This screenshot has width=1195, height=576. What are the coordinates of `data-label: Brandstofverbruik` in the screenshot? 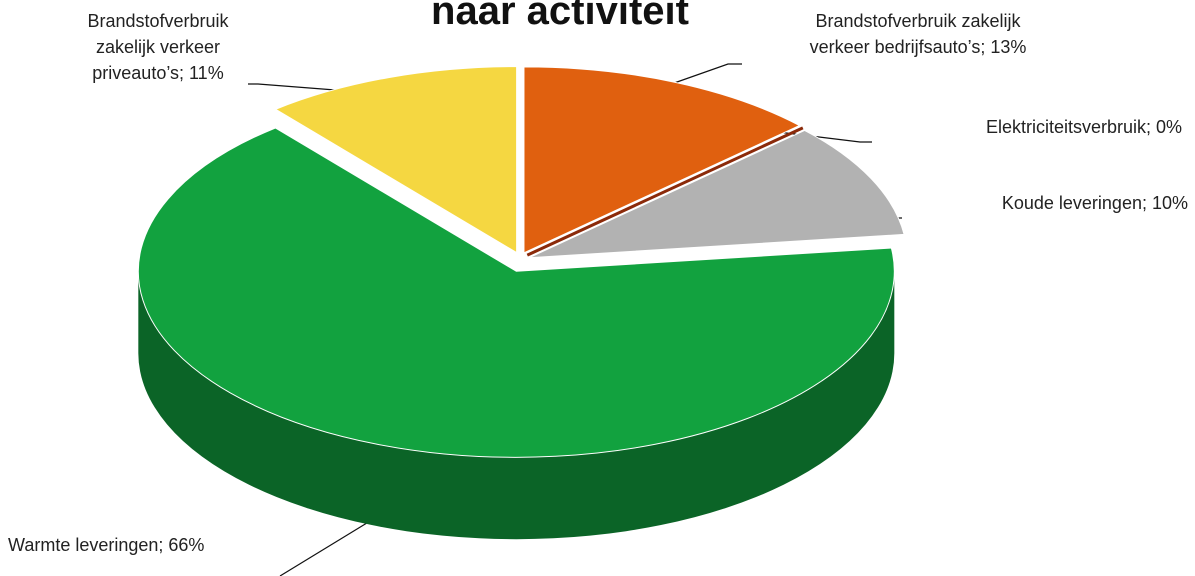 It's located at (158, 21).